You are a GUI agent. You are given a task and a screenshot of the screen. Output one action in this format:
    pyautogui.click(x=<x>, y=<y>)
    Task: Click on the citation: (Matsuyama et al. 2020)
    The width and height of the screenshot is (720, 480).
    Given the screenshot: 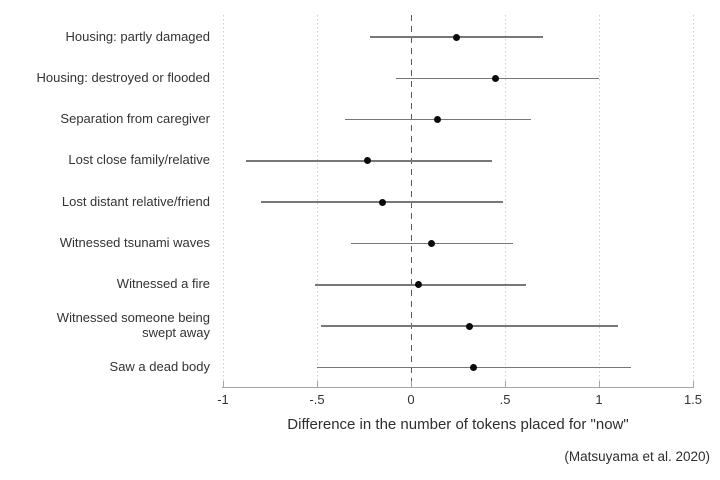 What is the action you would take?
    pyautogui.click(x=637, y=456)
    